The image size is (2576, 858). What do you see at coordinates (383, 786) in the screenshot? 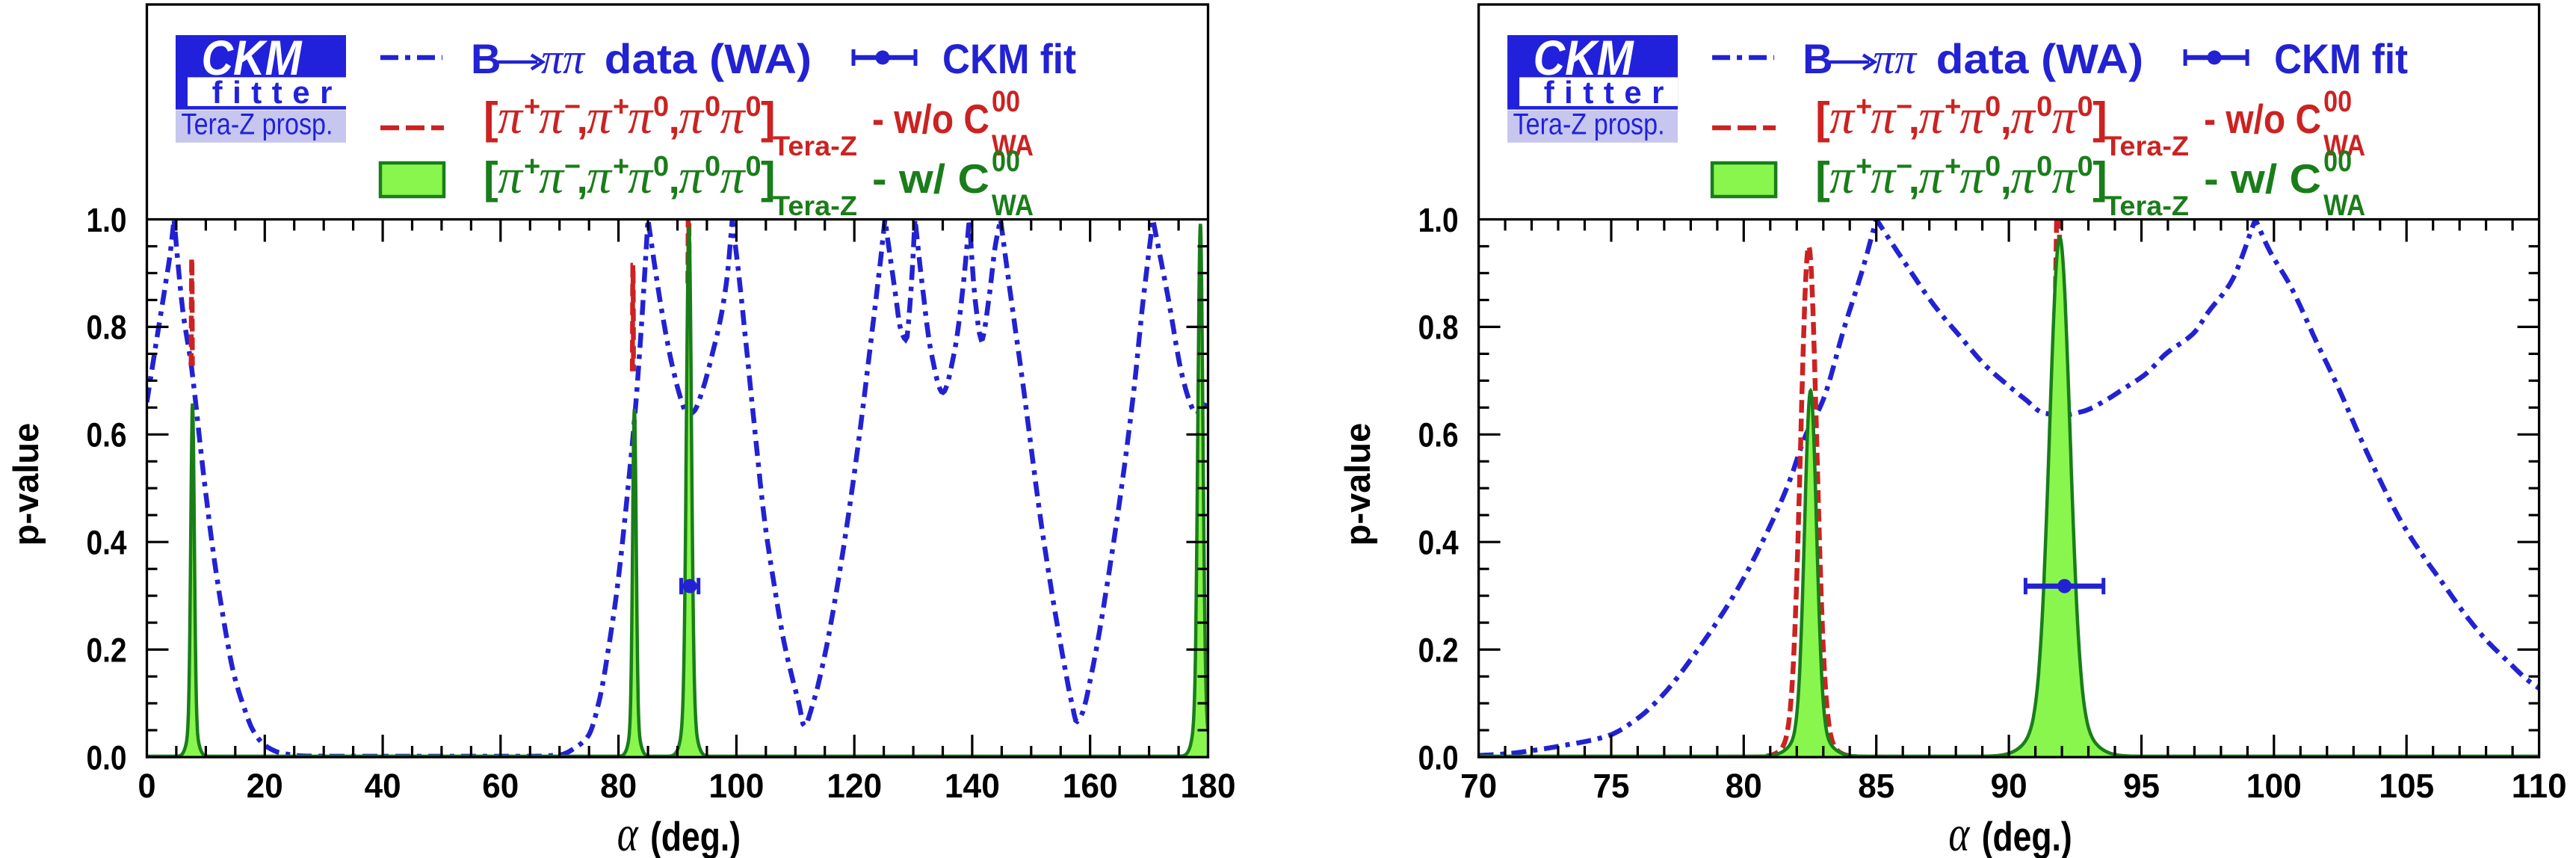
I see `svg-text: 40` at bounding box center [383, 786].